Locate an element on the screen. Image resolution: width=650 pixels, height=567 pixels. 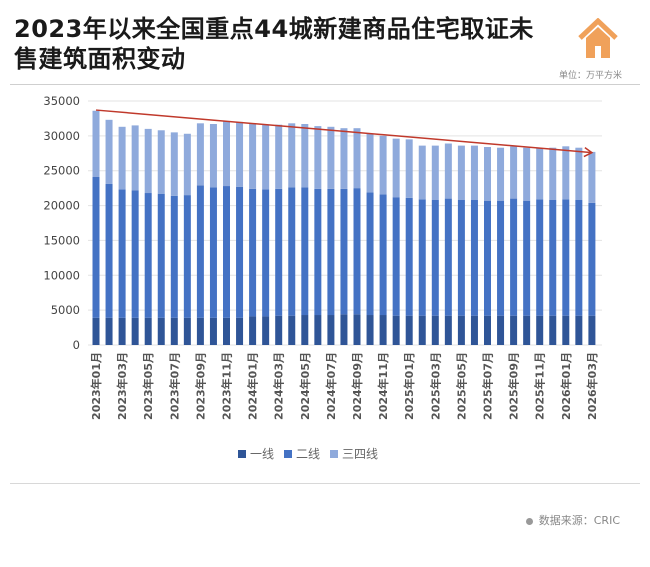
house-icon is located at coordinates (598, 38).